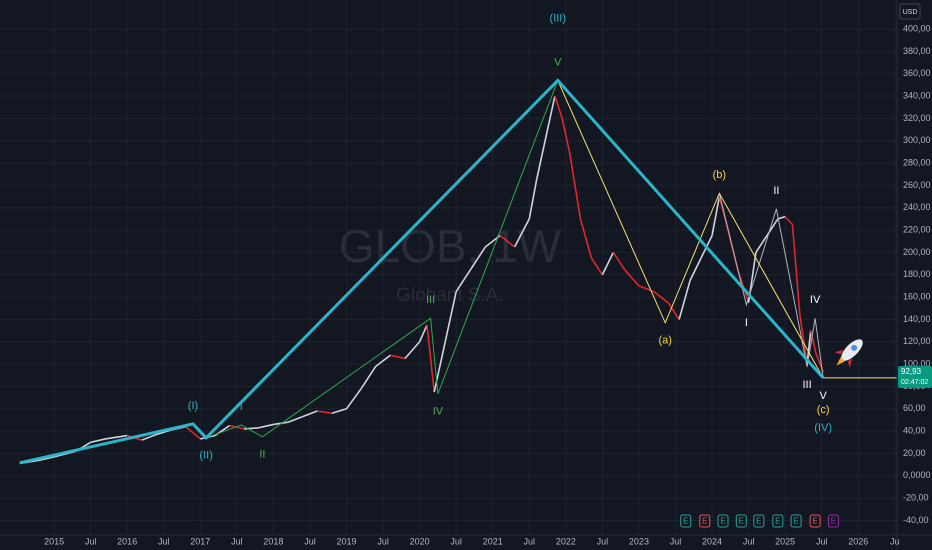  What do you see at coordinates (914, 453) in the screenshot?
I see `y-tick-label: 20,00` at bounding box center [914, 453].